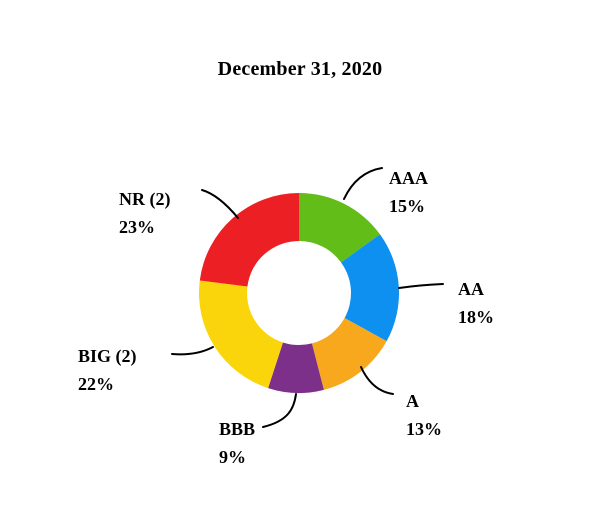 Image resolution: width=600 pixels, height=532 pixels. Describe the element at coordinates (107, 370) in the screenshot. I see `slice-label-big-2: BIG (2) 22%` at that location.